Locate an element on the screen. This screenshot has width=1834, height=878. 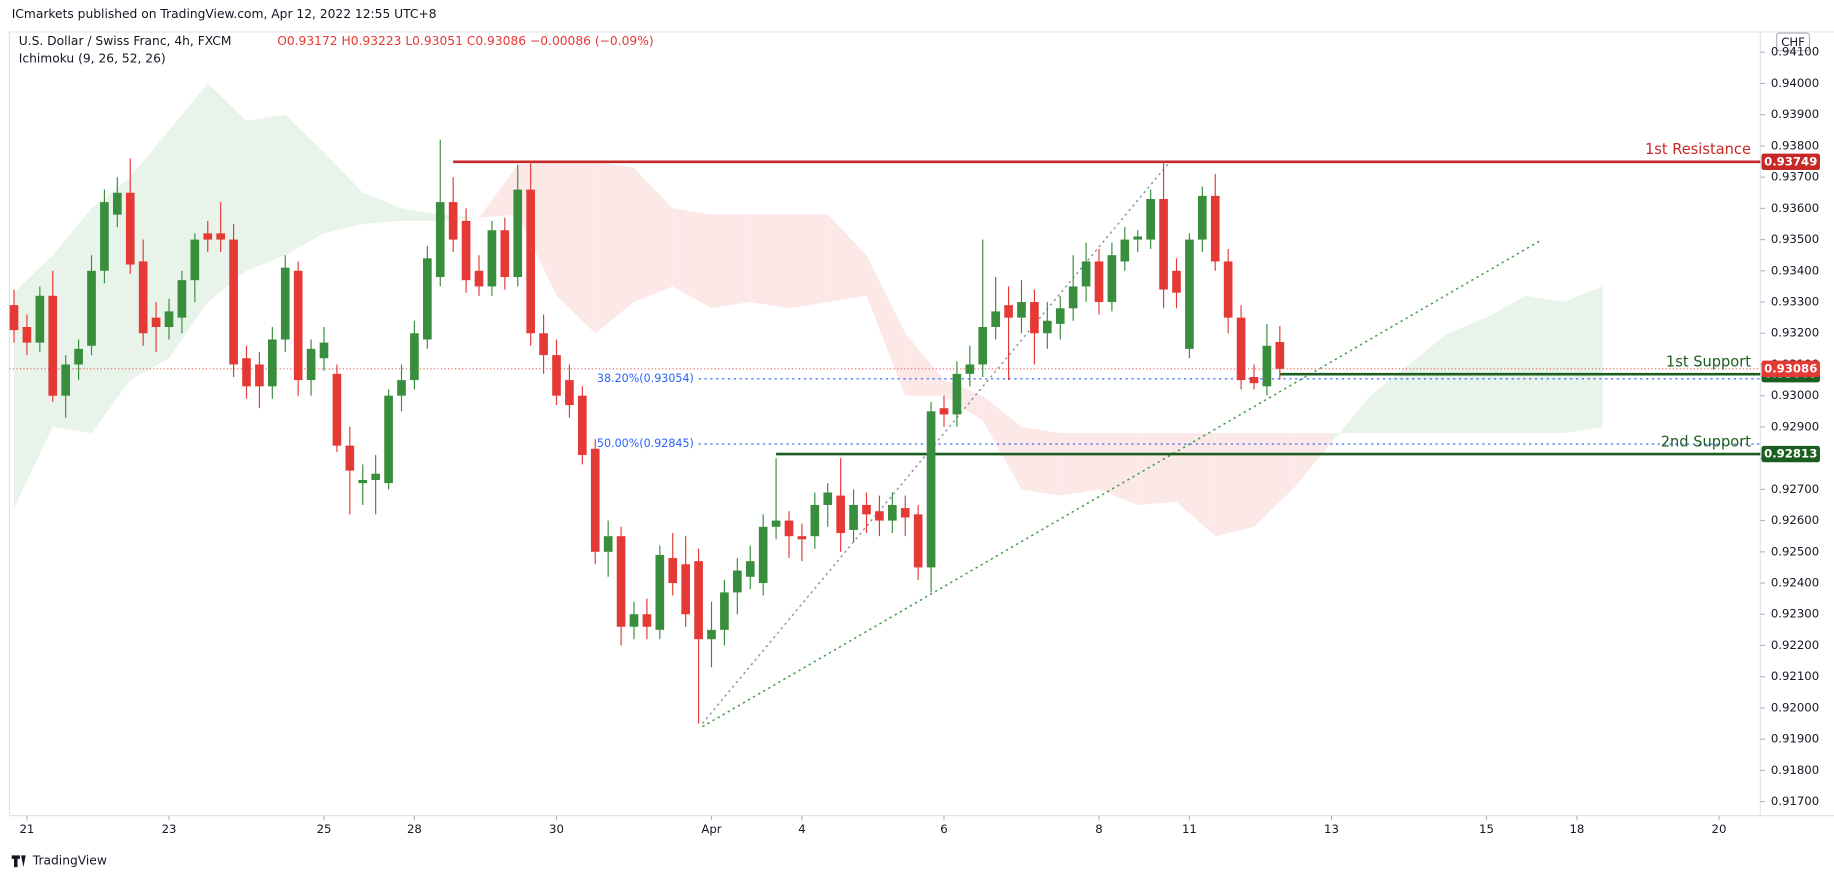
symbol-title: U.S. Dollar / Swiss Franc, 4h, FXCM is located at coordinates (125, 41).